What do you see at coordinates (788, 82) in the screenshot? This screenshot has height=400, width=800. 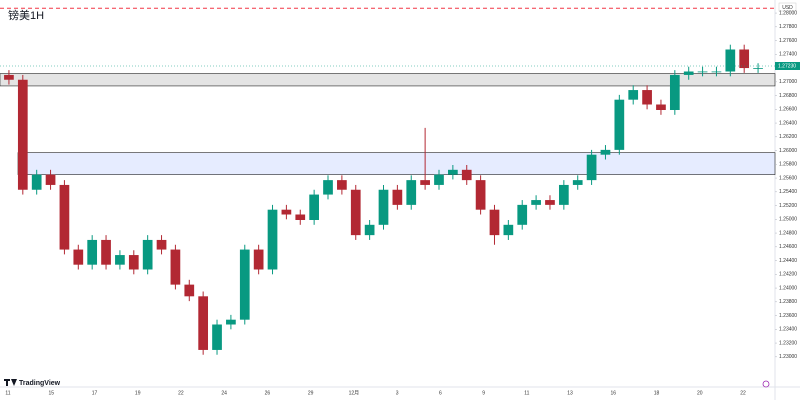 I see `y-tick-label: 1.27000` at bounding box center [788, 82].